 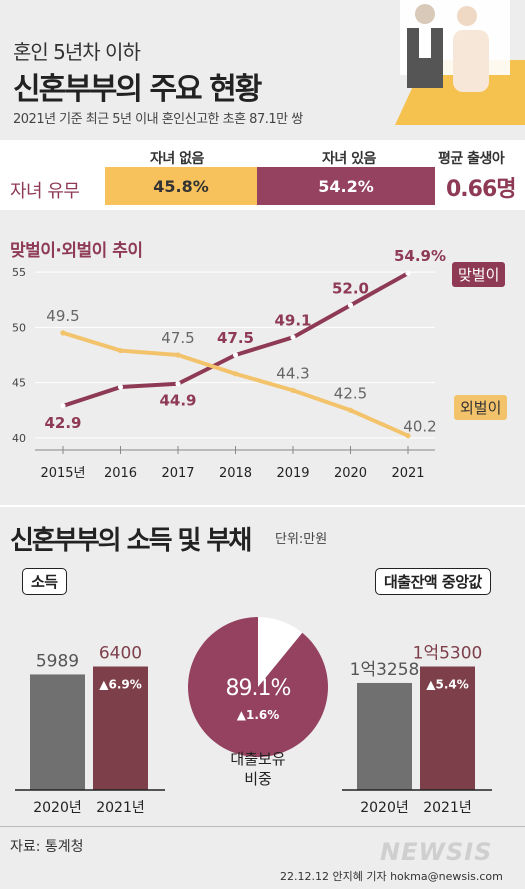 What do you see at coordinates (385, 670) in the screenshot?
I see `bar-value-label: 1억3258` at bounding box center [385, 670].